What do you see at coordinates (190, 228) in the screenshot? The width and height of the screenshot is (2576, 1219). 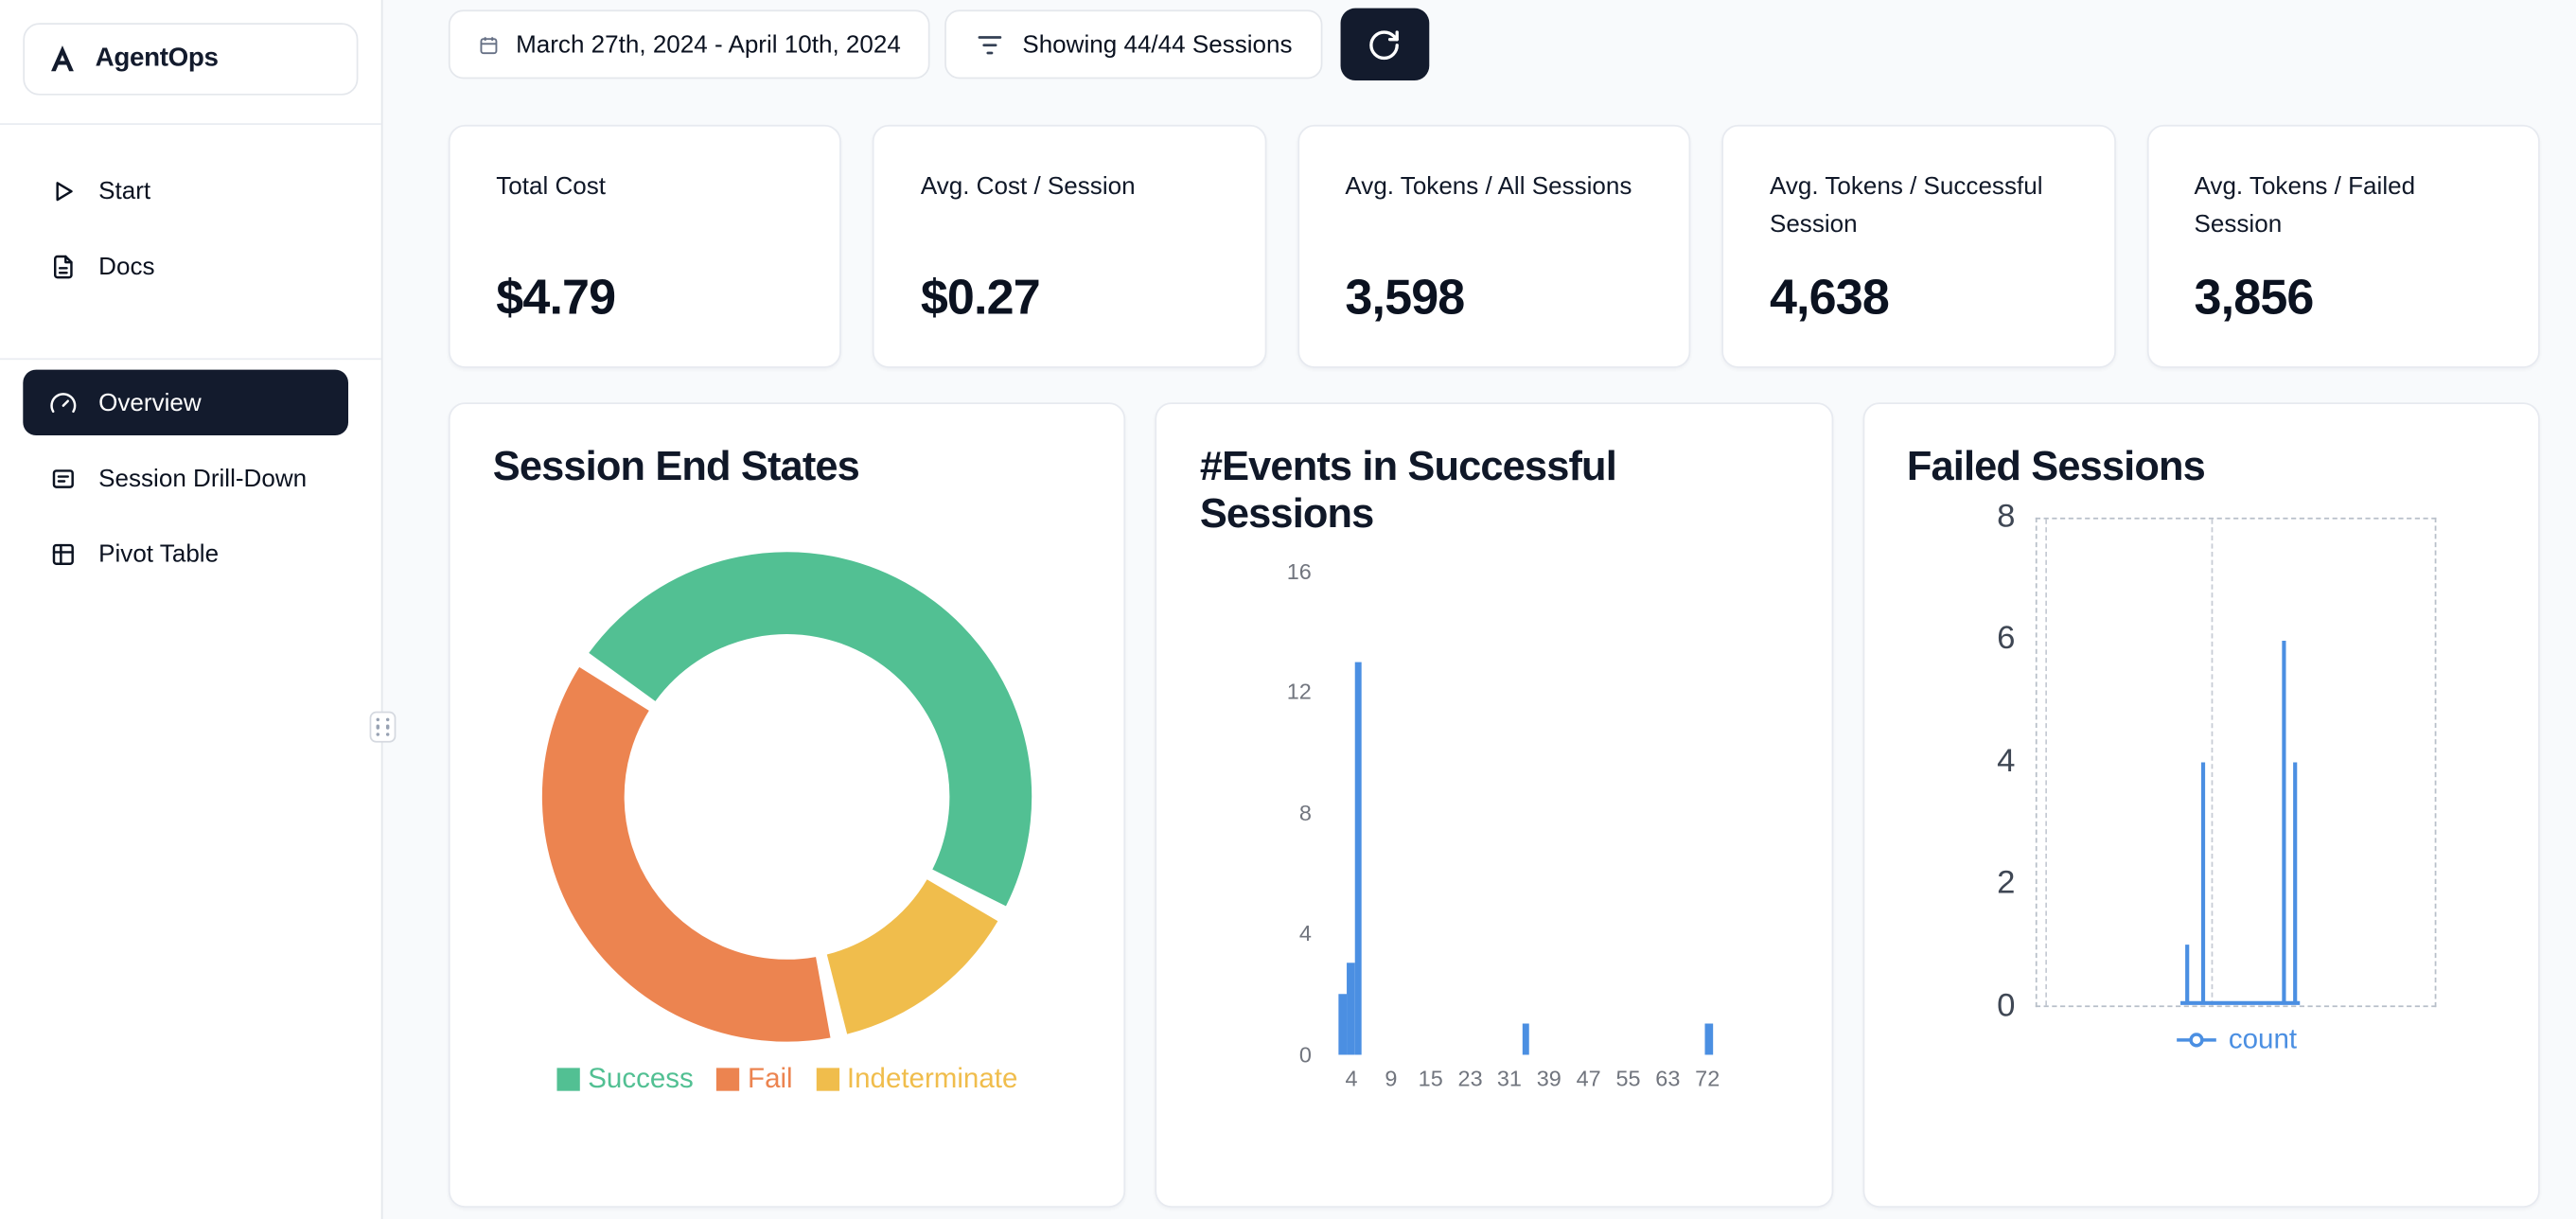 I see `nav-primary: Start Docs` at bounding box center [190, 228].